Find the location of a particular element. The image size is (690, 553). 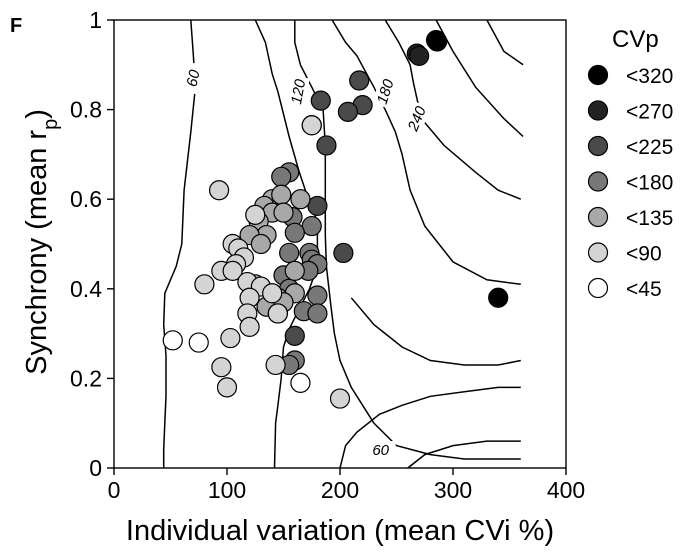

legend-label: <45 is located at coordinates (644, 289).